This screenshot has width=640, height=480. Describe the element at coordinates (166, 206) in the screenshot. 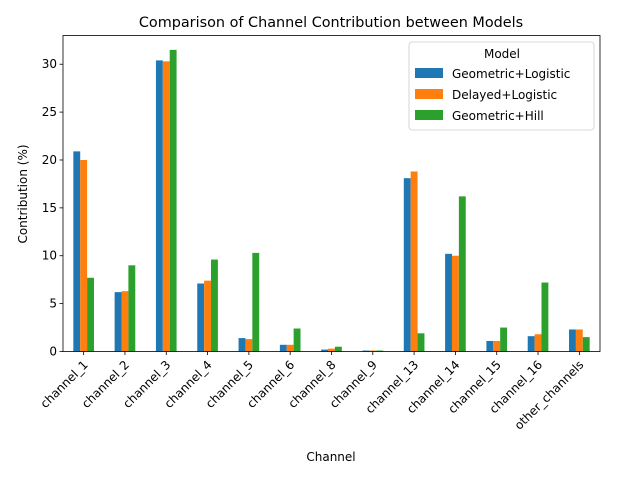

I see `bar-channel_3-delayed-logistic` at that location.